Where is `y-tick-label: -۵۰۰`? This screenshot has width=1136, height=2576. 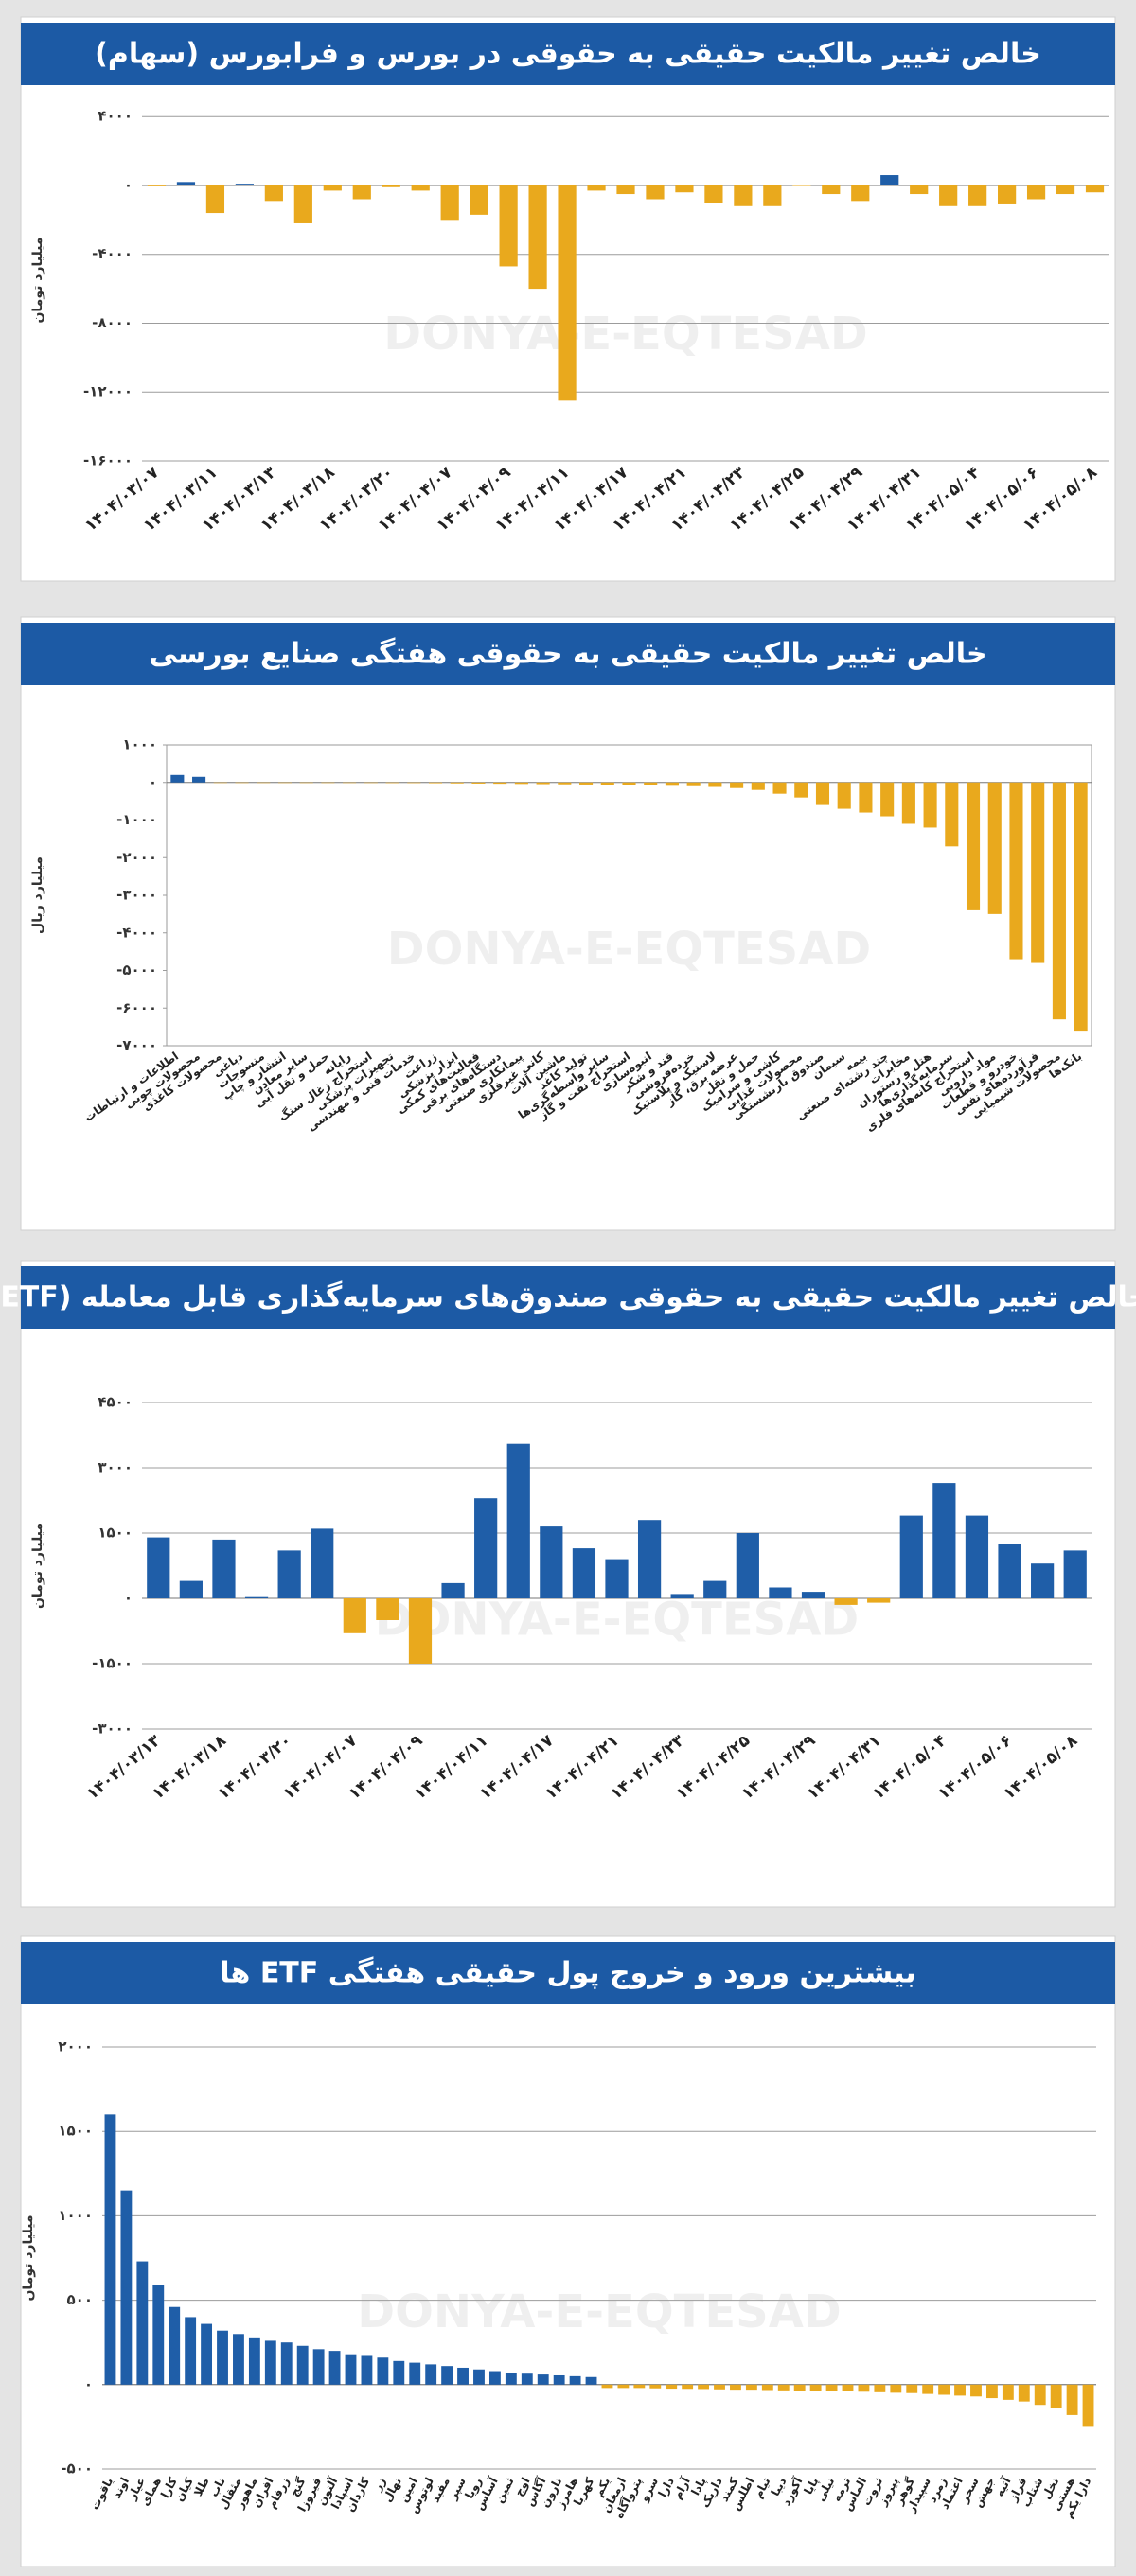
y-tick-label: -۵۰۰ is located at coordinates (77, 2469).